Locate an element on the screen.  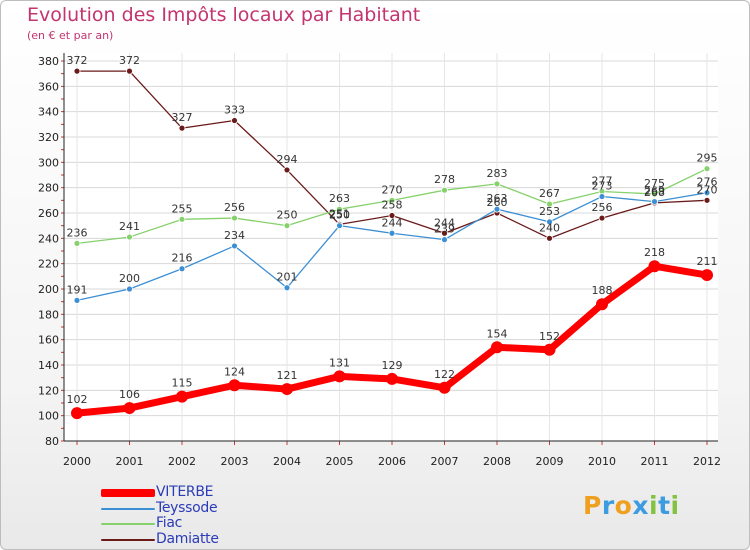
y-tick-label: 380 is located at coordinates (48, 61).